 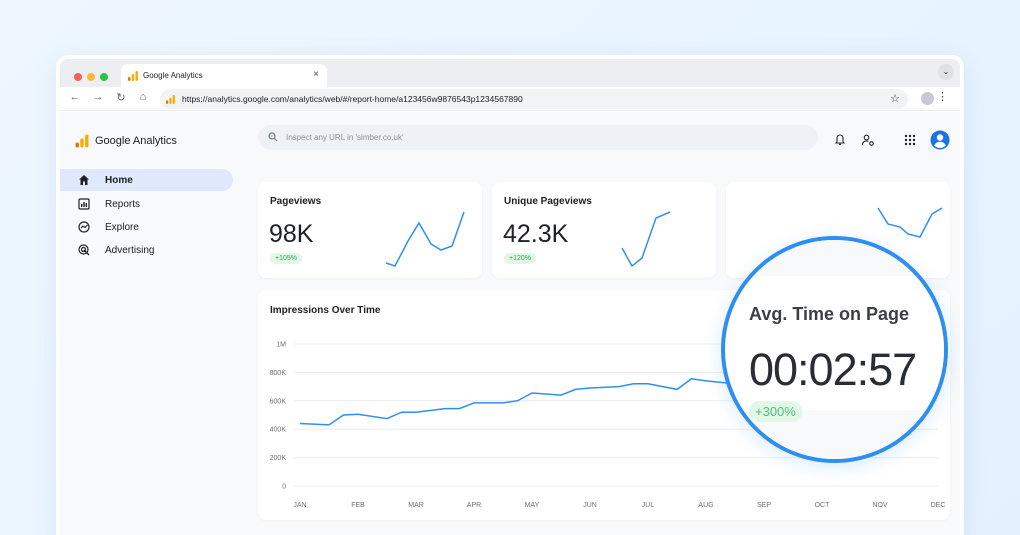 I want to click on home-page-icon: ⌂, so click(x=143, y=97).